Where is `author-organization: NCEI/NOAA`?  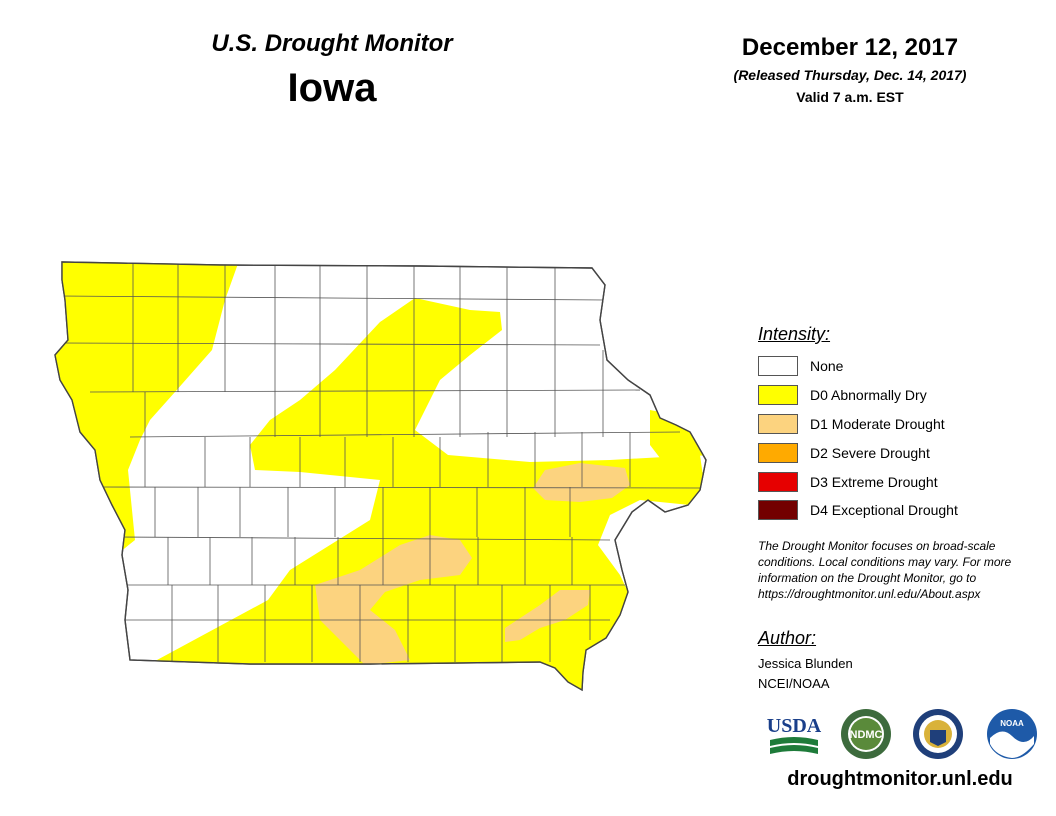
author-organization: NCEI/NOAA is located at coordinates (794, 683).